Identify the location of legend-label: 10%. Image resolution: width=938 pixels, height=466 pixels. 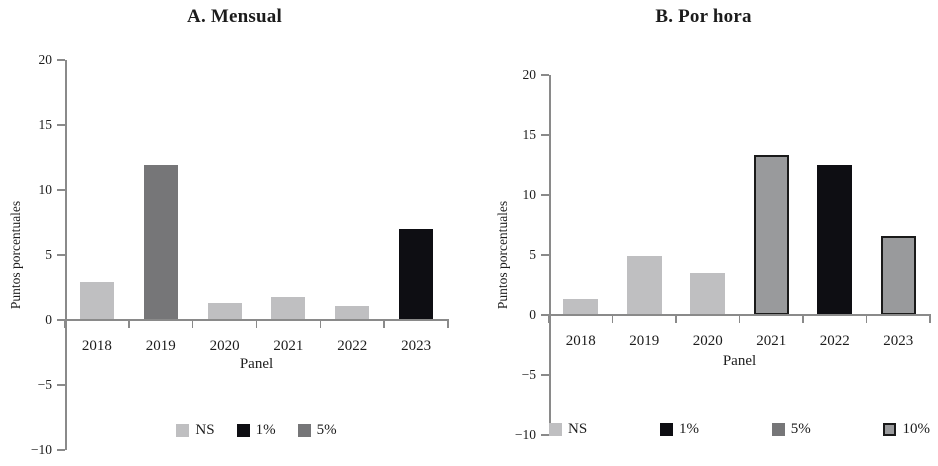
(916, 429).